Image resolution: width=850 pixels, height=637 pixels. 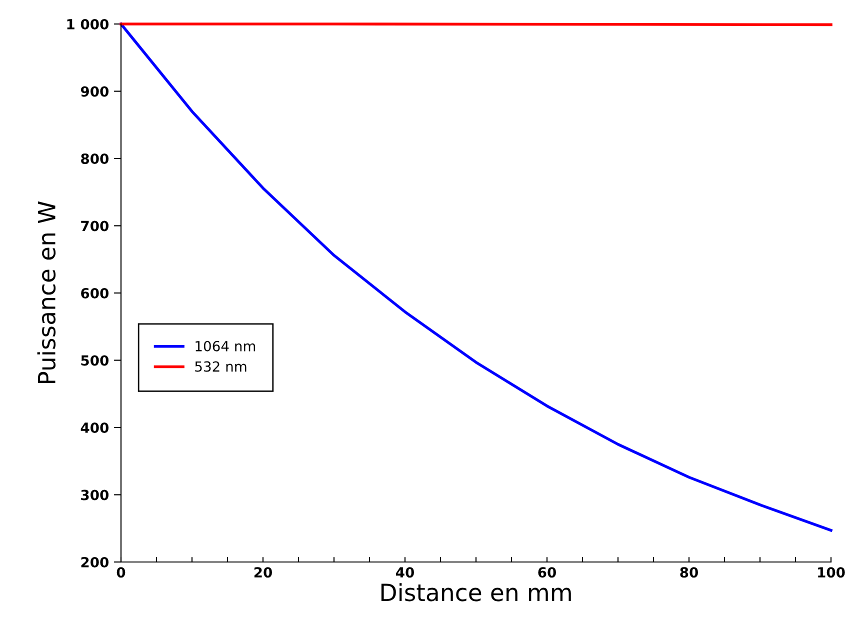 What do you see at coordinates (88, 24) in the screenshot?
I see `y-tick-label: 1 000` at bounding box center [88, 24].